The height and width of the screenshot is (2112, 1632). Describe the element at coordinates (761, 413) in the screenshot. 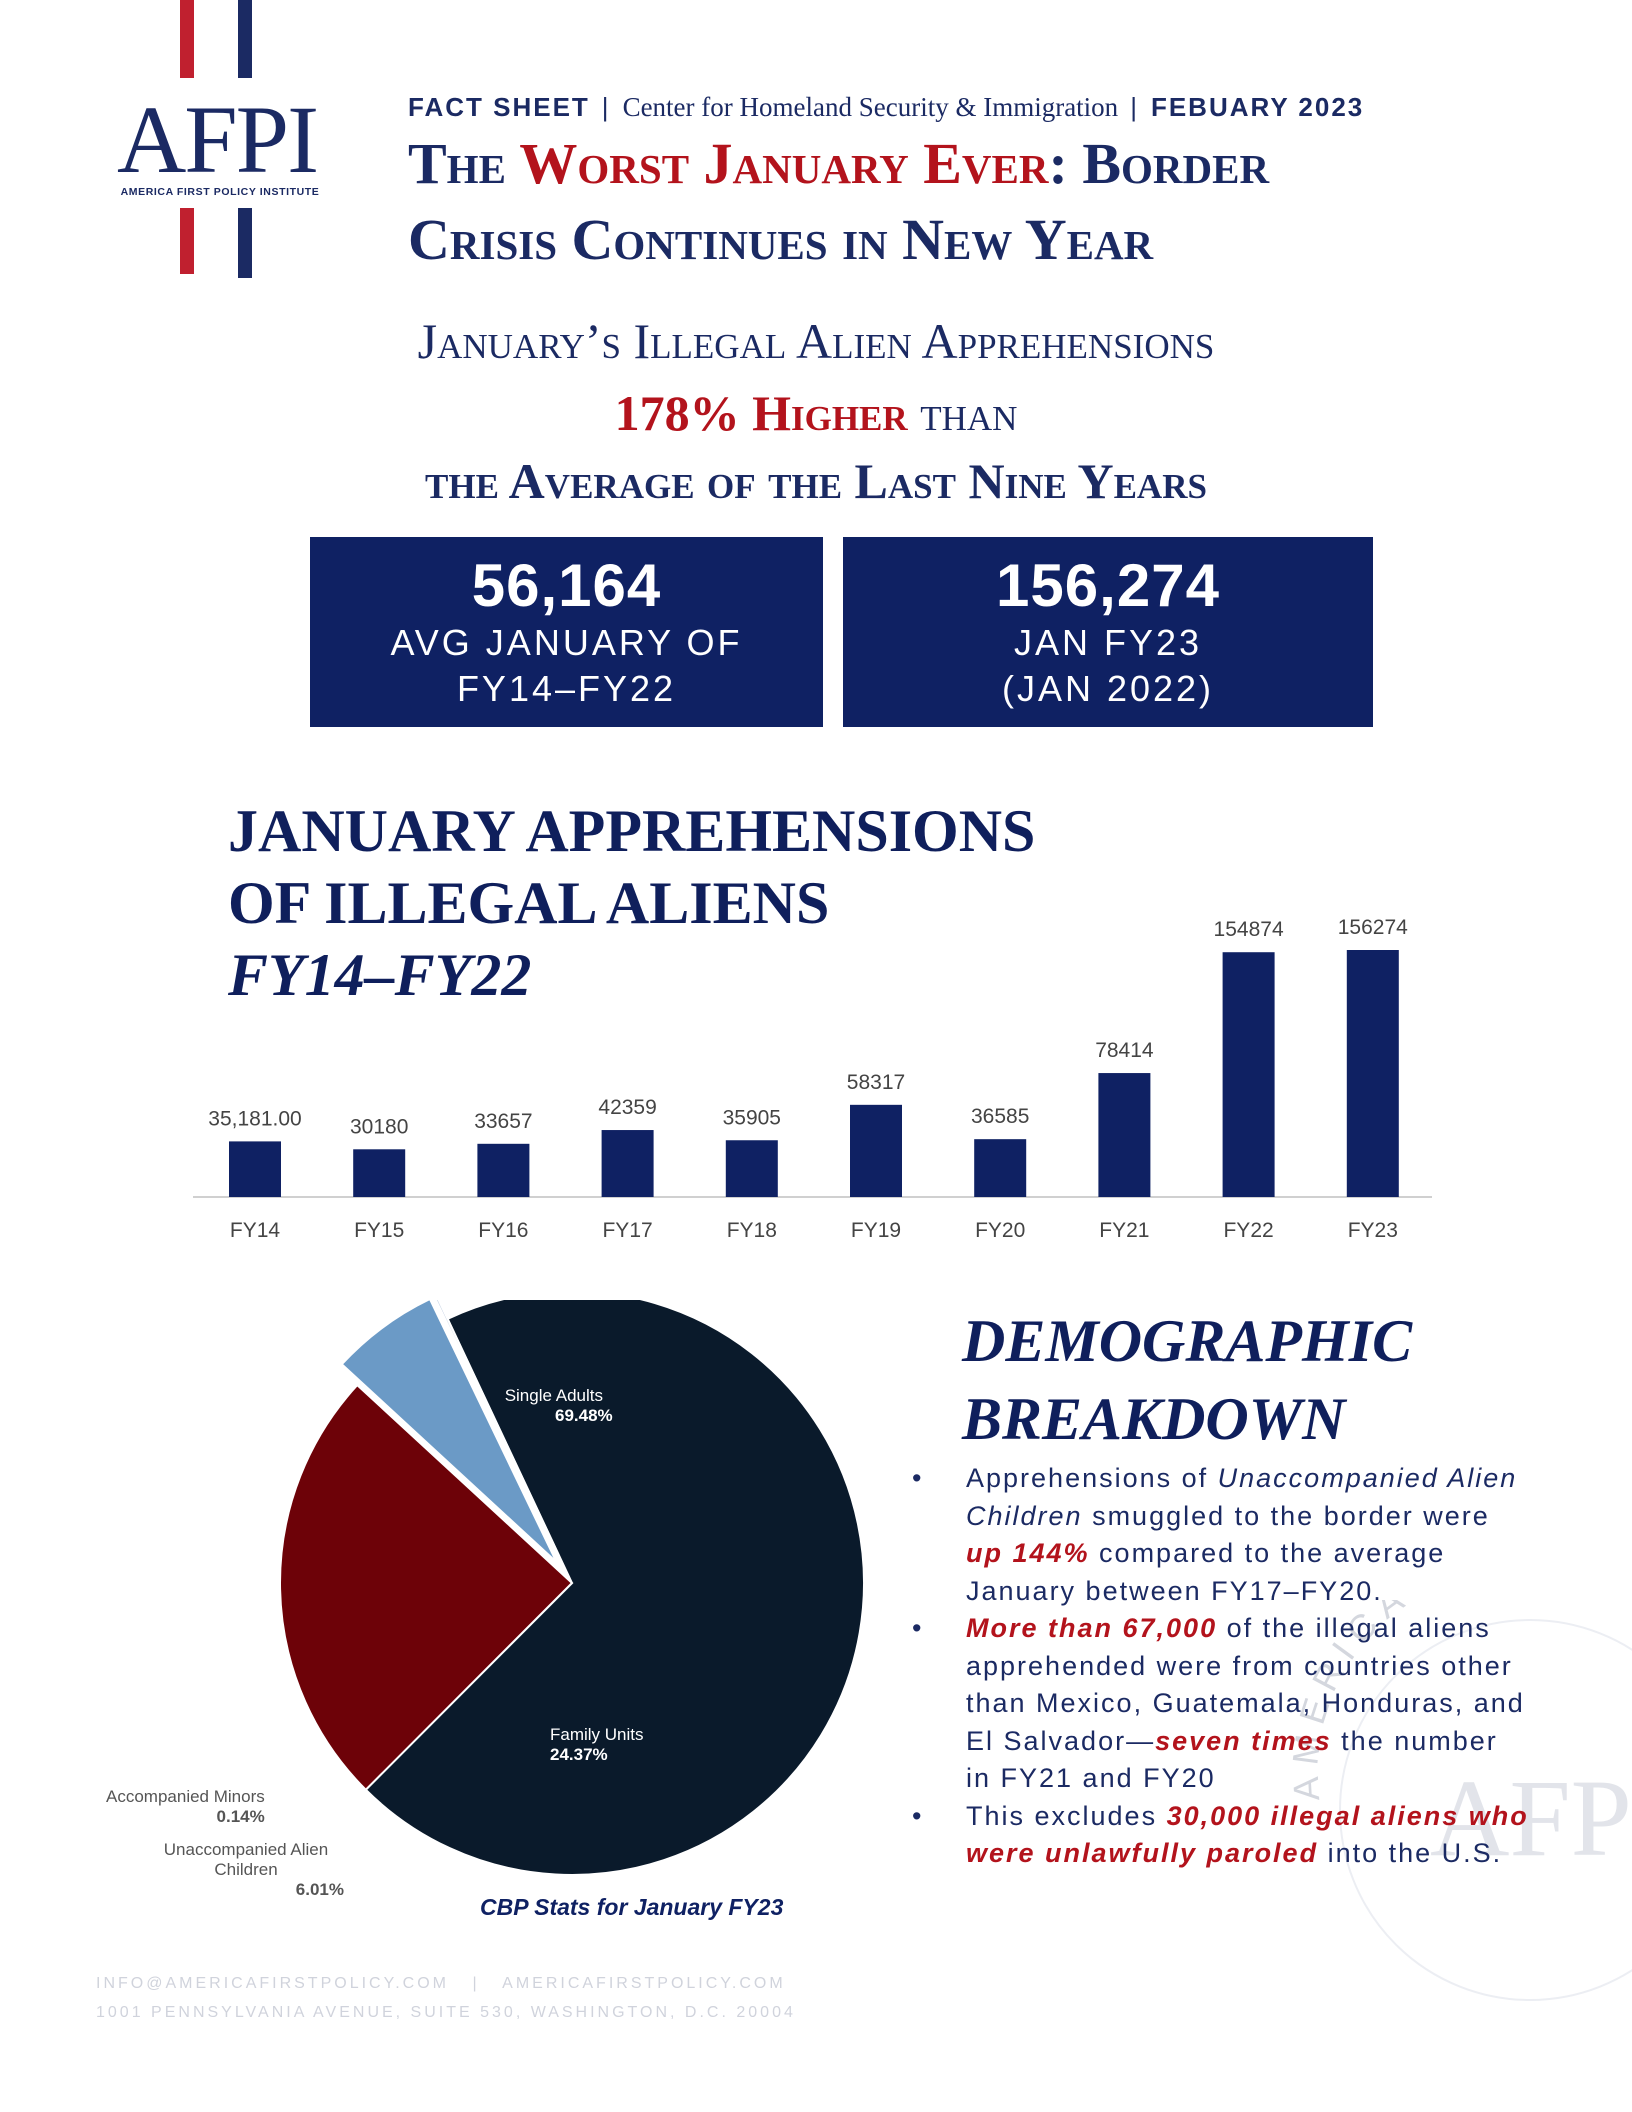

I see `subtitle-highlight: 178% Higher` at that location.